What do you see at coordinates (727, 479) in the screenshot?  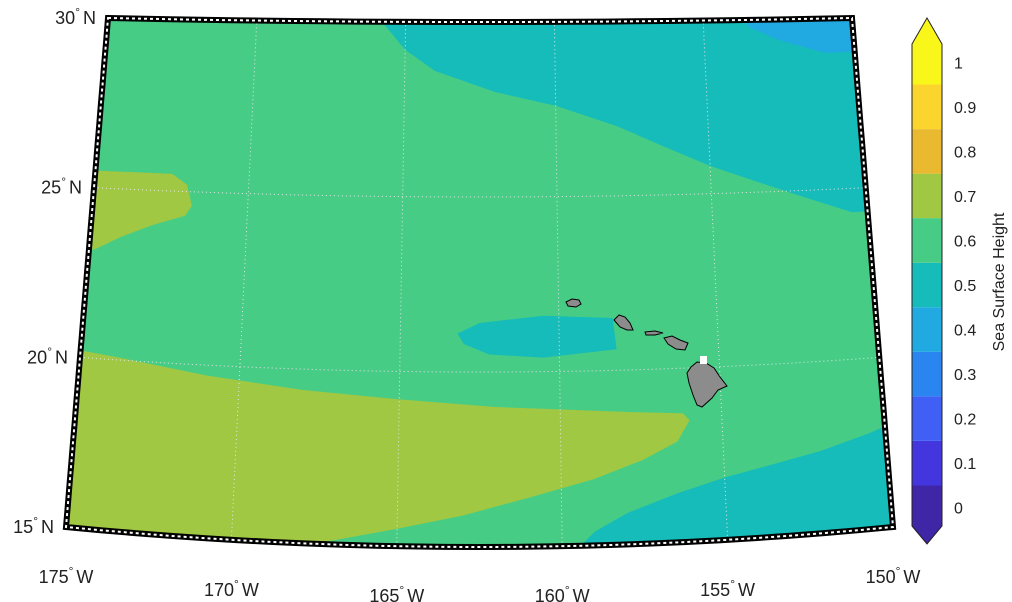 I see `ssh-region-south-east` at bounding box center [727, 479].